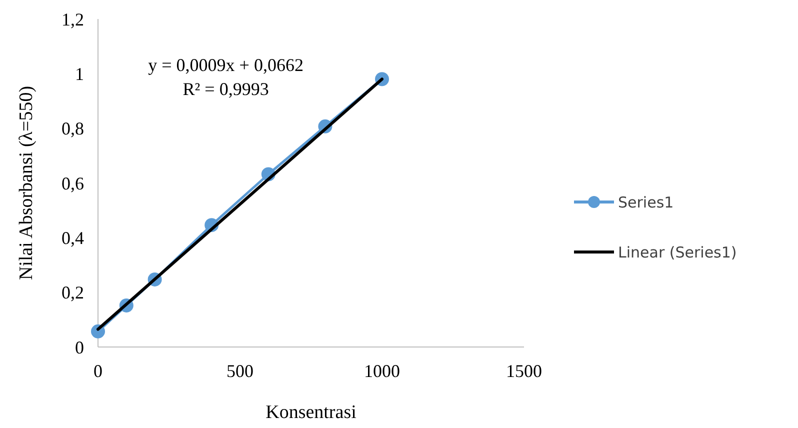  Describe the element at coordinates (73, 292) in the screenshot. I see `y-tick-label: 0,2` at that location.